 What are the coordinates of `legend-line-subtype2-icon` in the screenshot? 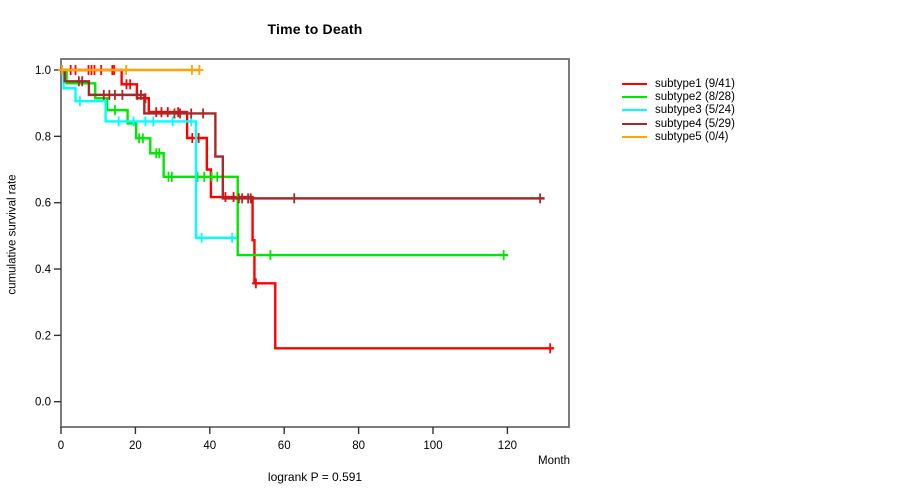 It's located at (634, 97).